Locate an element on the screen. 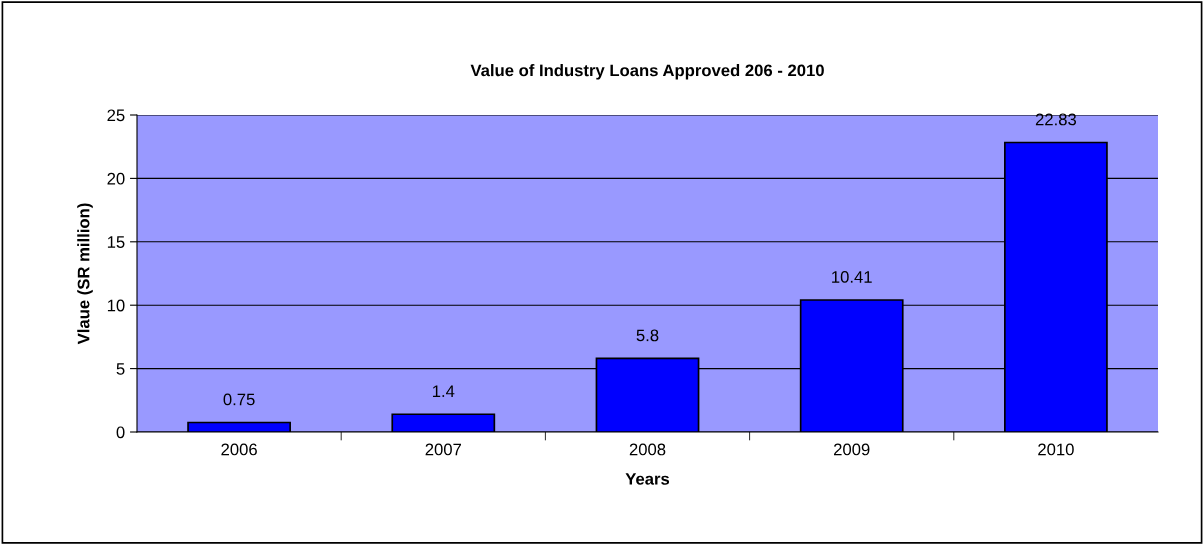 The height and width of the screenshot is (545, 1204). y-tick-label: 0 is located at coordinates (120, 432).